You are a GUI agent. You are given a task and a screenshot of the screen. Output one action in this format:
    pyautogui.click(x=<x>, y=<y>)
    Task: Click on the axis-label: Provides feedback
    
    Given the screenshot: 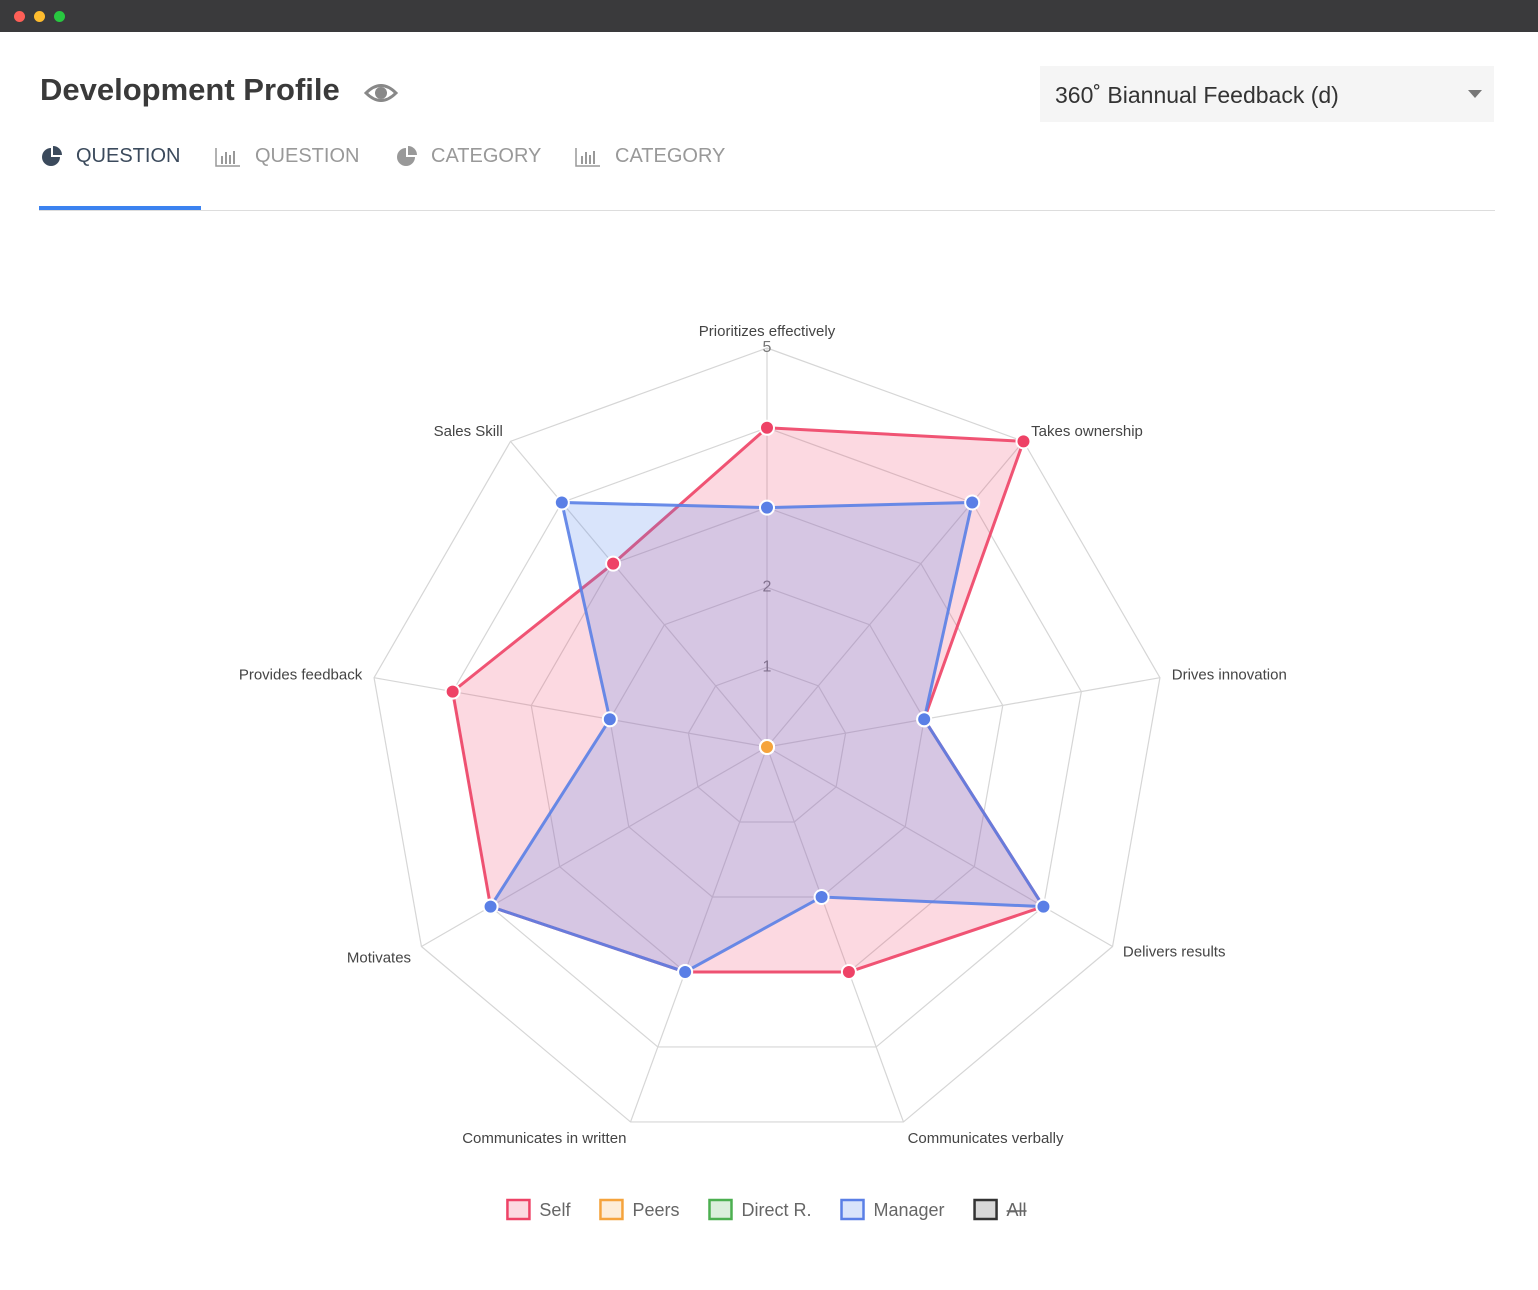 What is the action you would take?
    pyautogui.click(x=301, y=675)
    